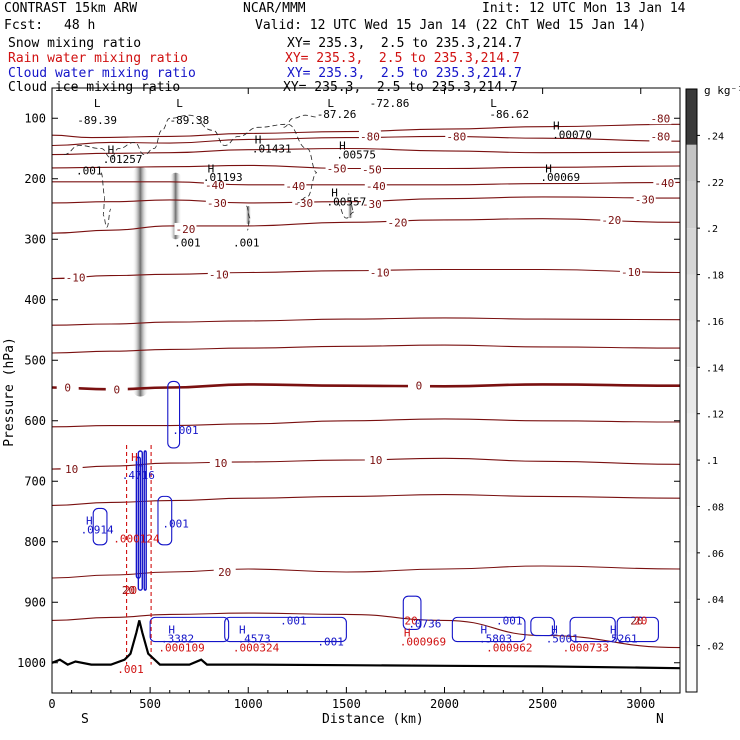  I want to click on annotation-21: .01193, so click(223, 177).